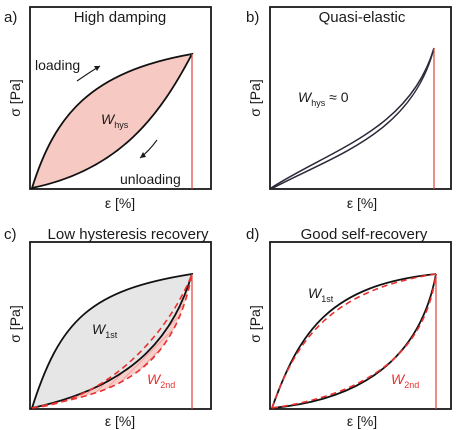 This screenshot has height=430, width=474. I want to click on panel-a-unloading-label: unloading, so click(150, 179).